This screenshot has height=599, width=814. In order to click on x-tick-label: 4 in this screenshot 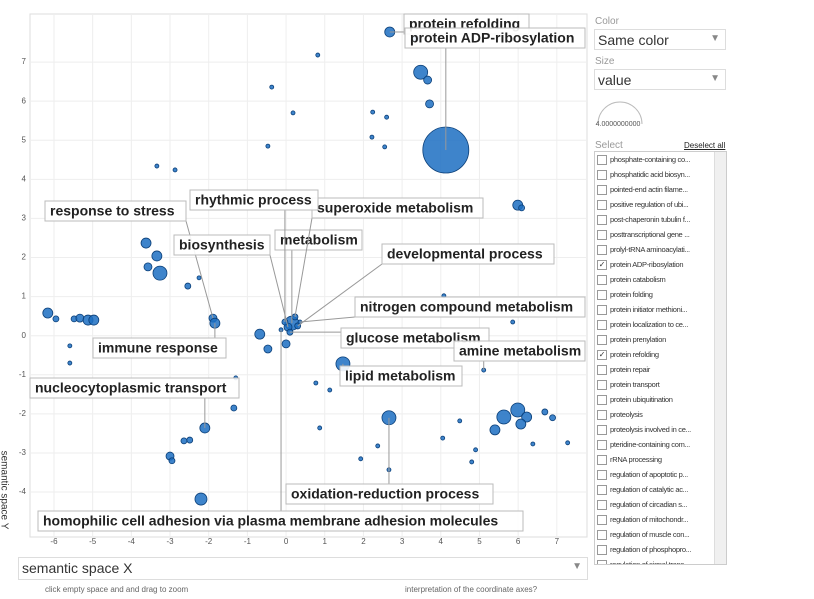, I will do `click(441, 541)`.